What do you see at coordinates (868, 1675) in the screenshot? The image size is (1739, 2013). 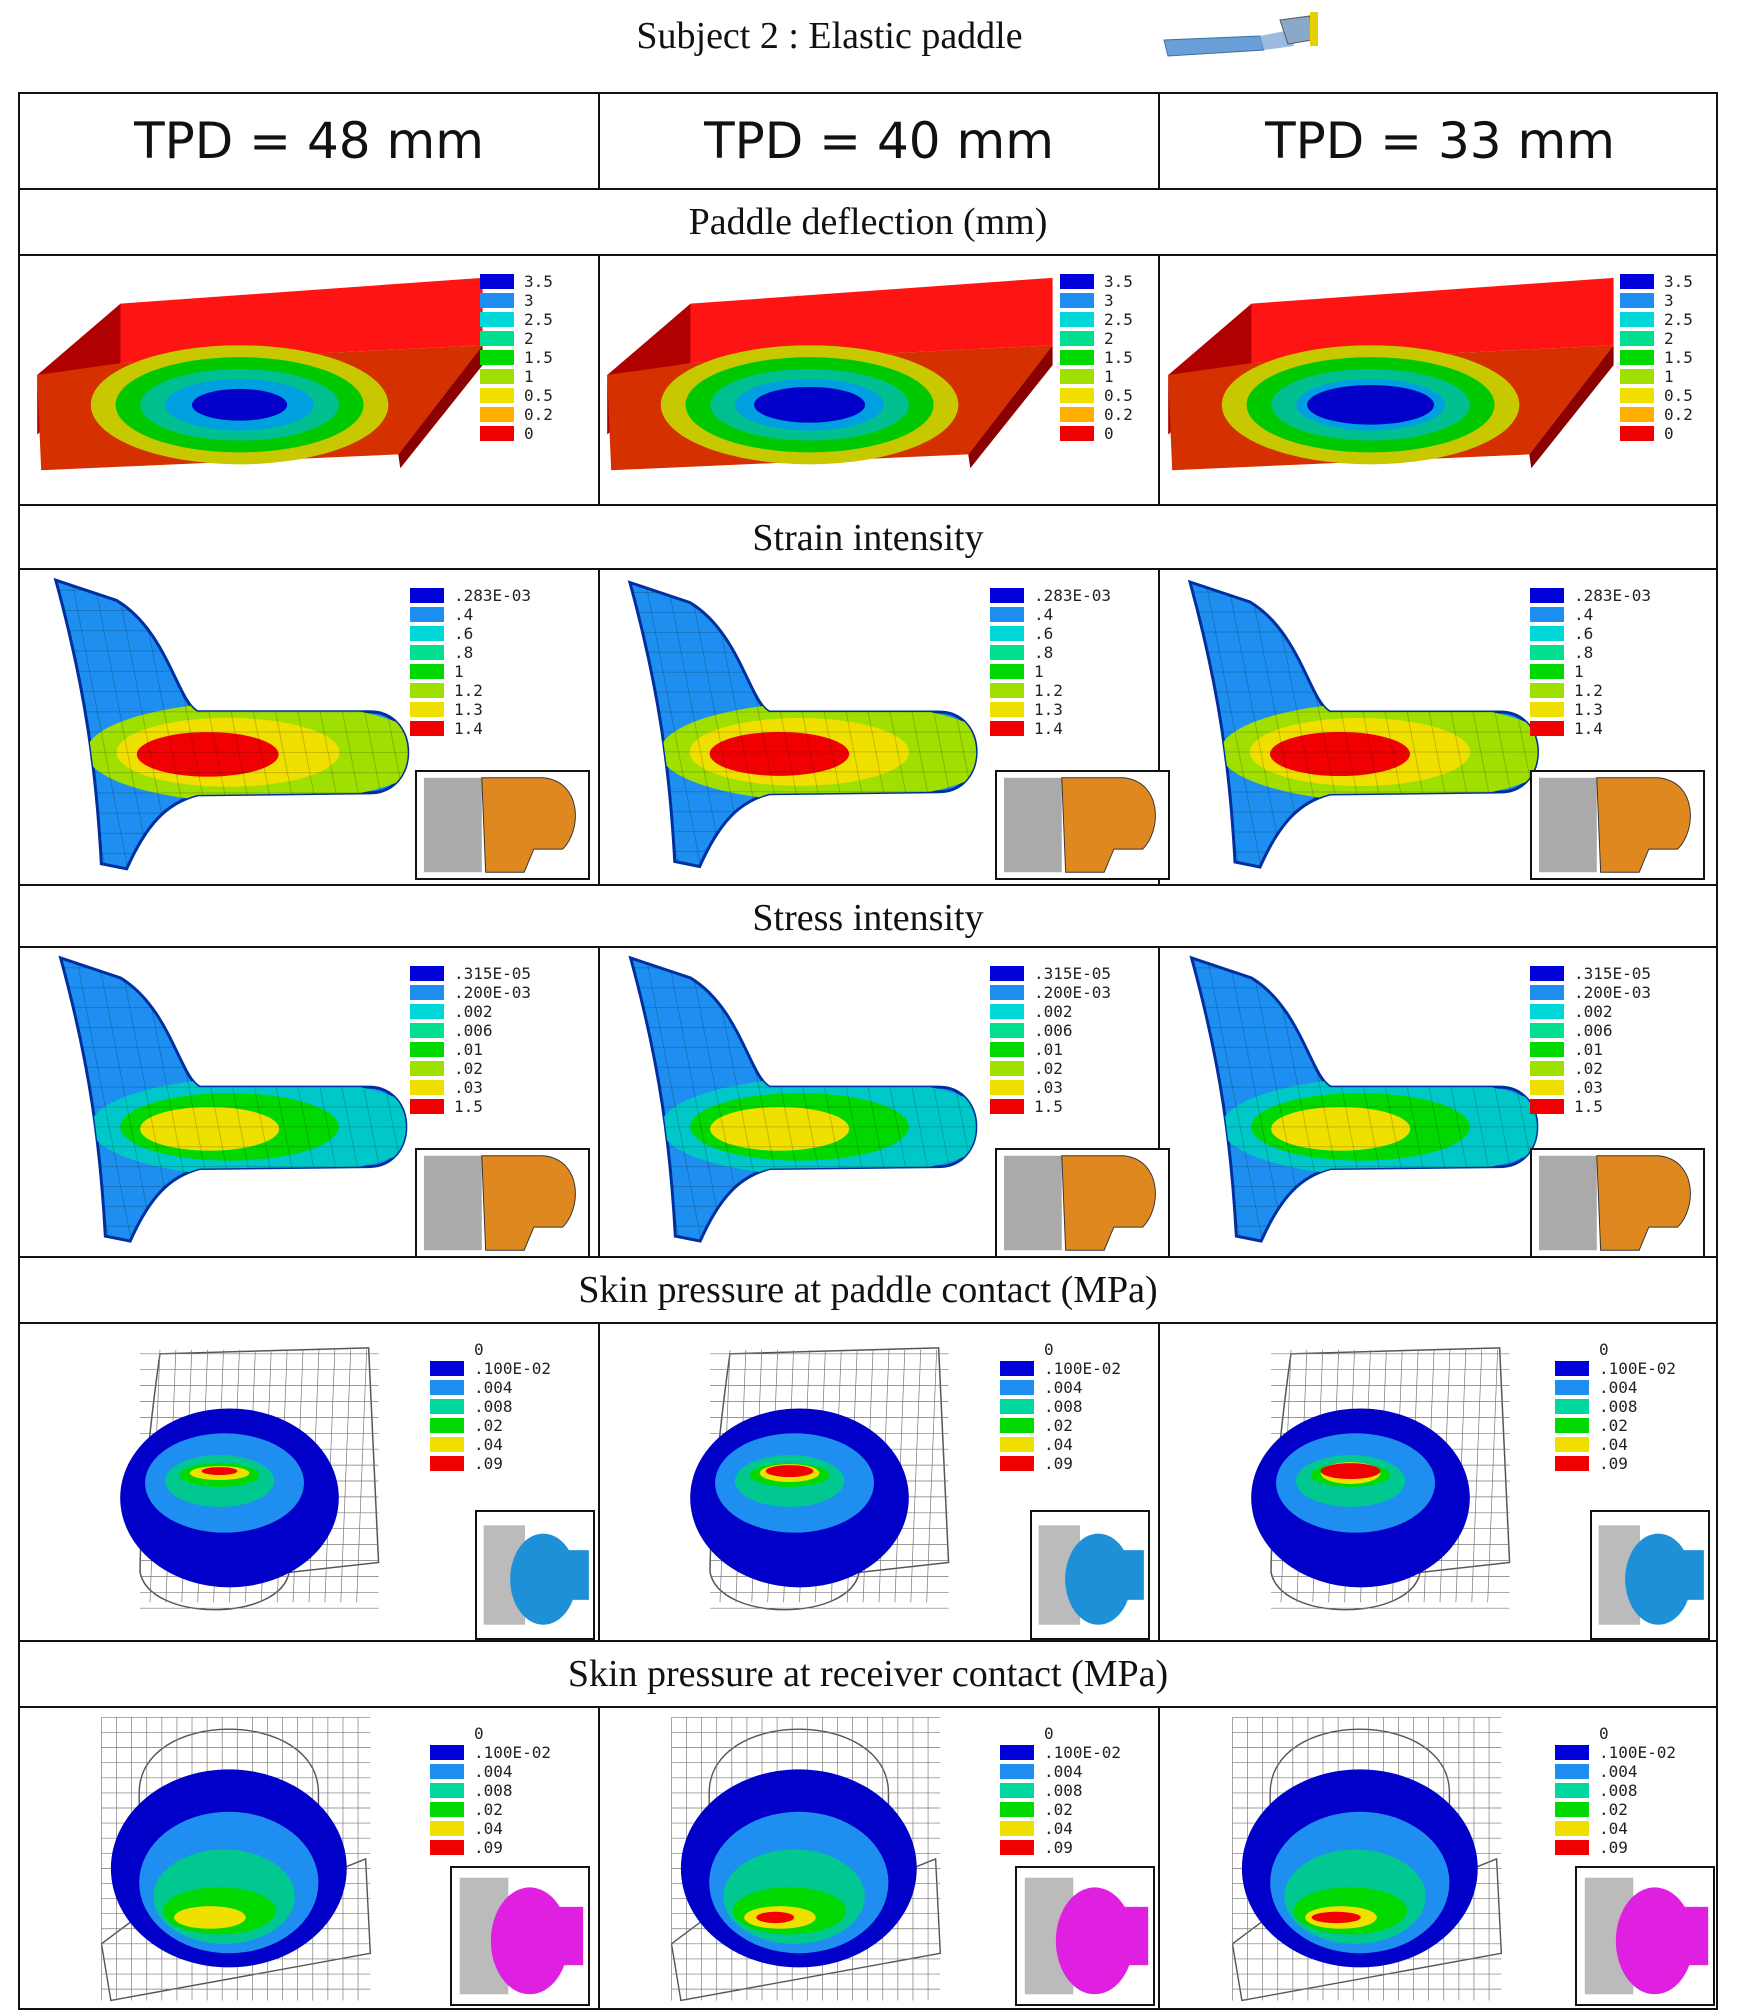 I see `section-receiver-pressure-title: Skin pressure at receiver contact (MPa)` at bounding box center [868, 1675].